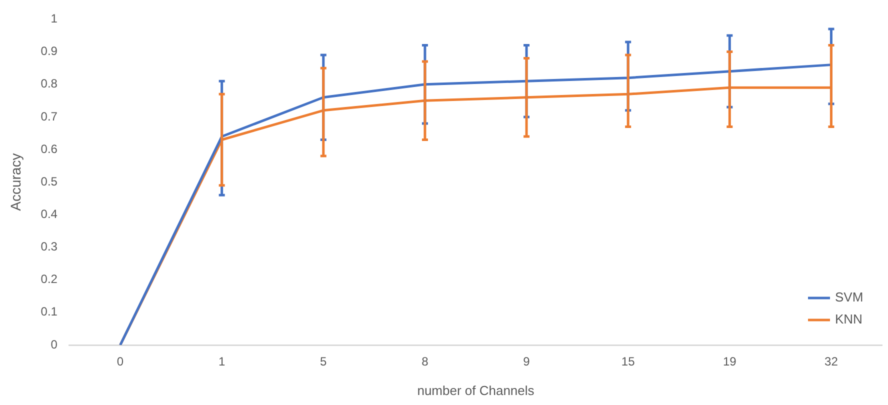  What do you see at coordinates (49, 279) in the screenshot?
I see `y-tick-label: 0.2` at bounding box center [49, 279].